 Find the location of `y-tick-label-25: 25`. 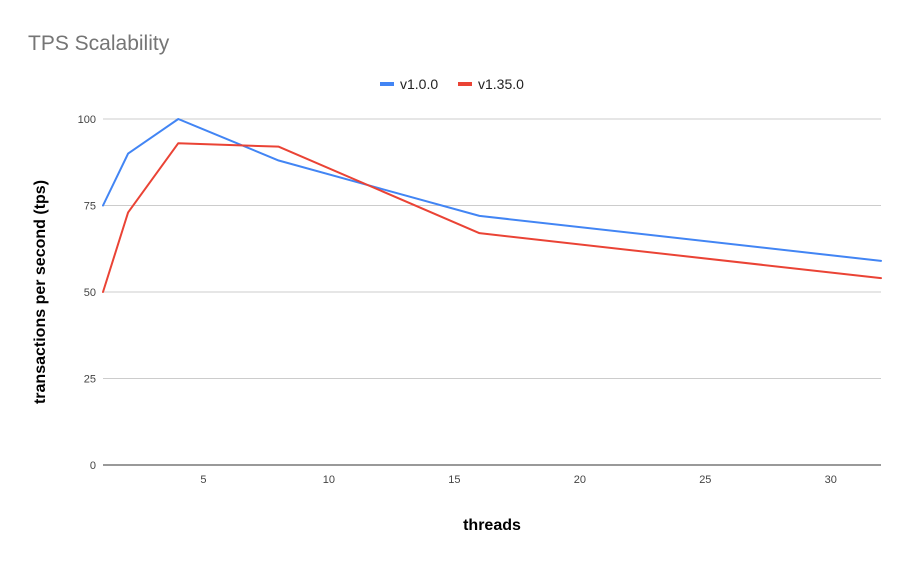

y-tick-label-25: 25 is located at coordinates (90, 380).